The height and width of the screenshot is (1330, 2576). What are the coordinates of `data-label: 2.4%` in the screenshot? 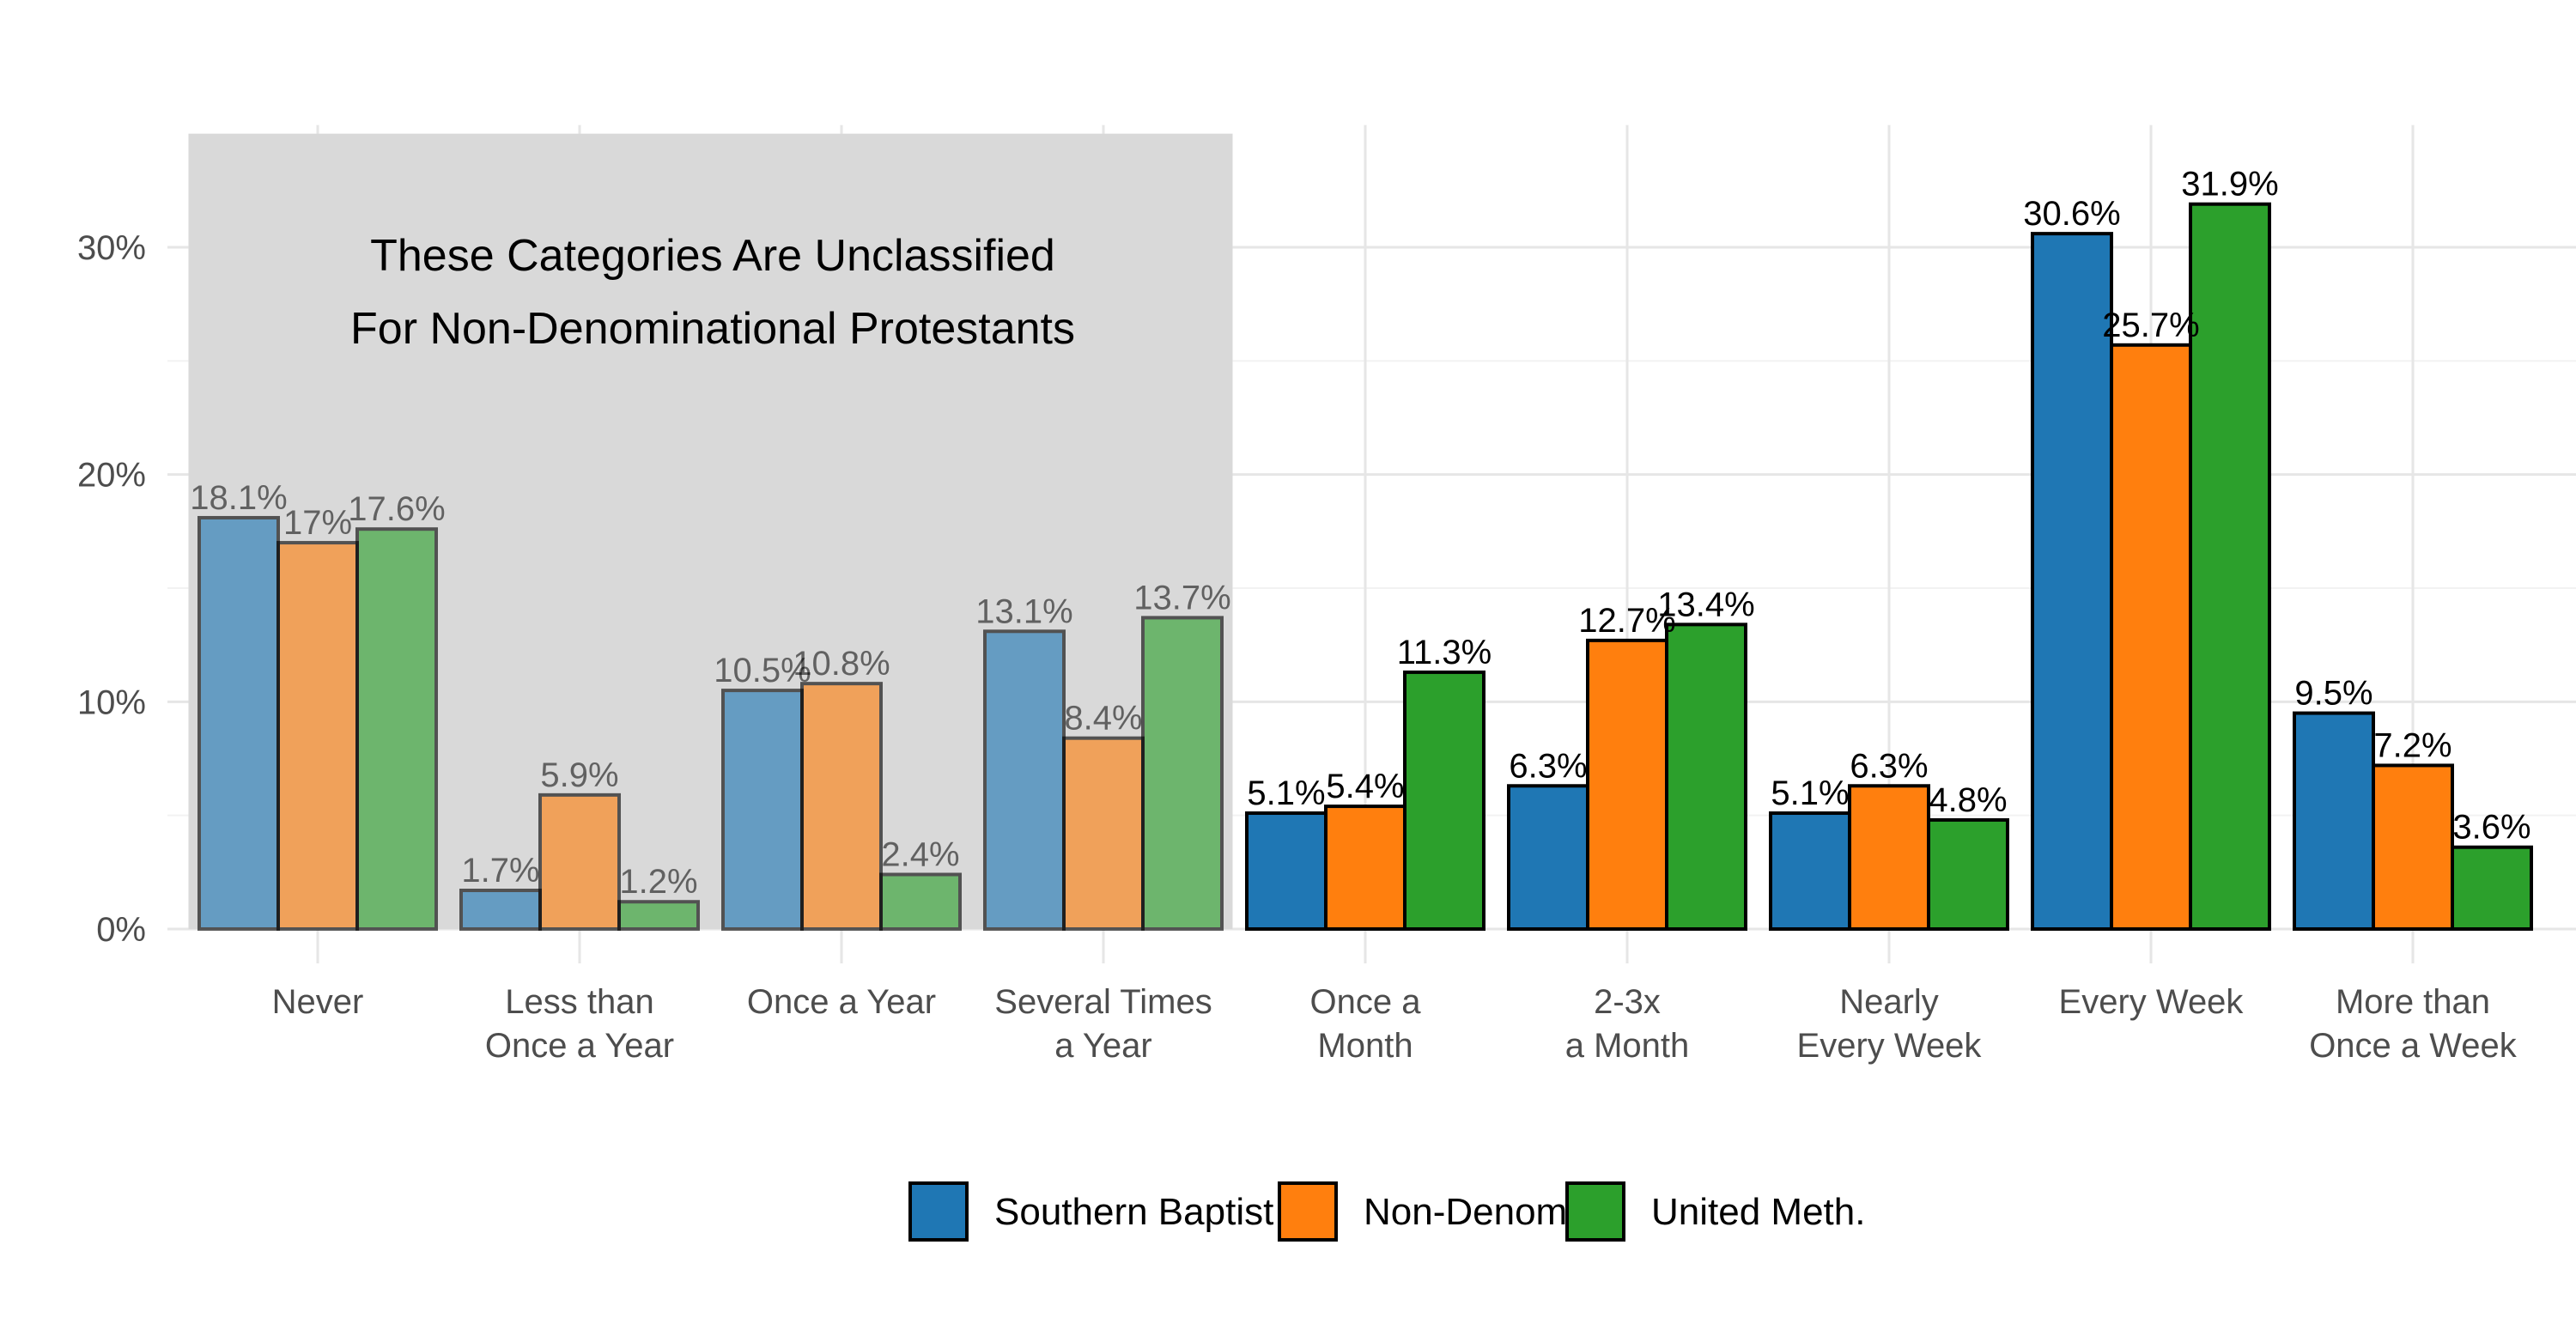 It's located at (920, 854).